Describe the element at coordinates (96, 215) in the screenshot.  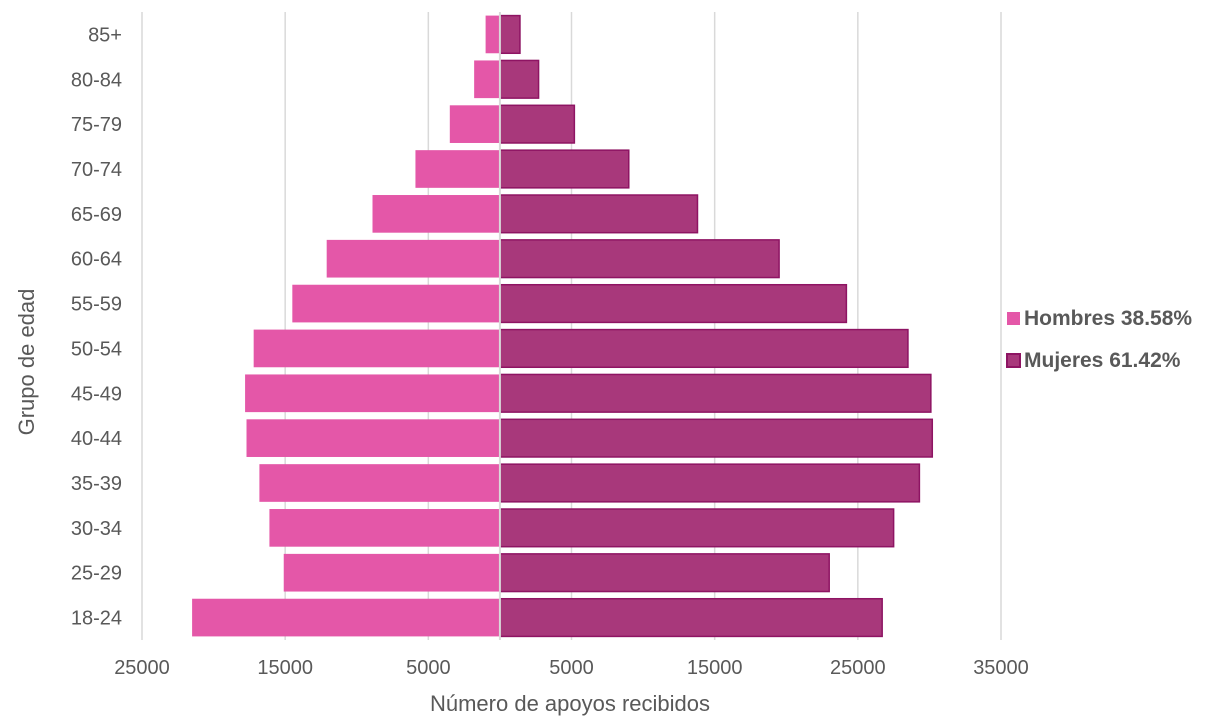
I see `y-tick-label: 65-69` at that location.